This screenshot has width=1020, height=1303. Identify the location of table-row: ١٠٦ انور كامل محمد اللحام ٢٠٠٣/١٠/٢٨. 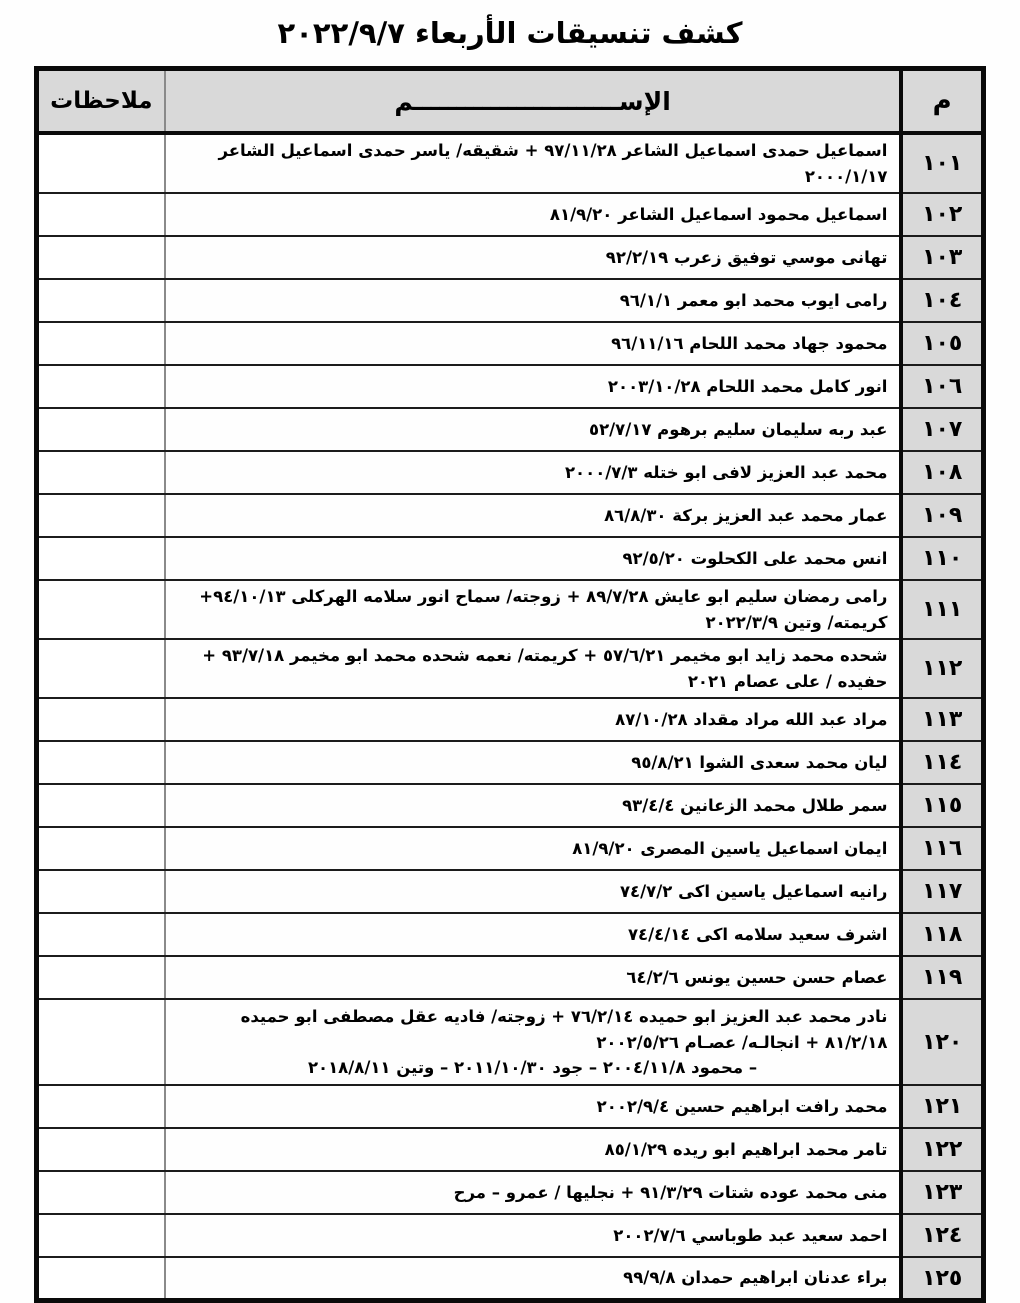
(510, 387).